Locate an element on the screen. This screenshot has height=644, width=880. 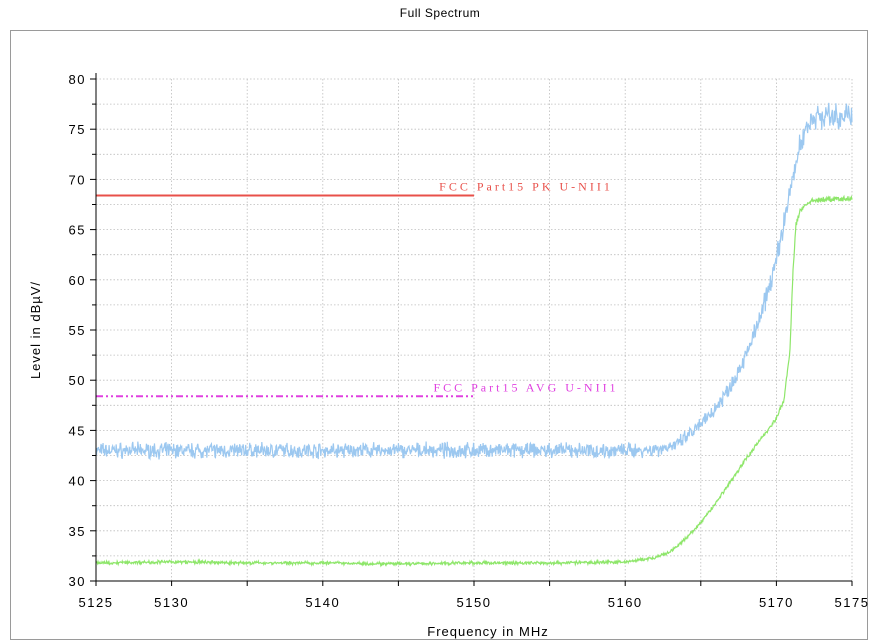
limit-label-2: FCC Part15 AVG U-NII1 is located at coordinates (525, 387).